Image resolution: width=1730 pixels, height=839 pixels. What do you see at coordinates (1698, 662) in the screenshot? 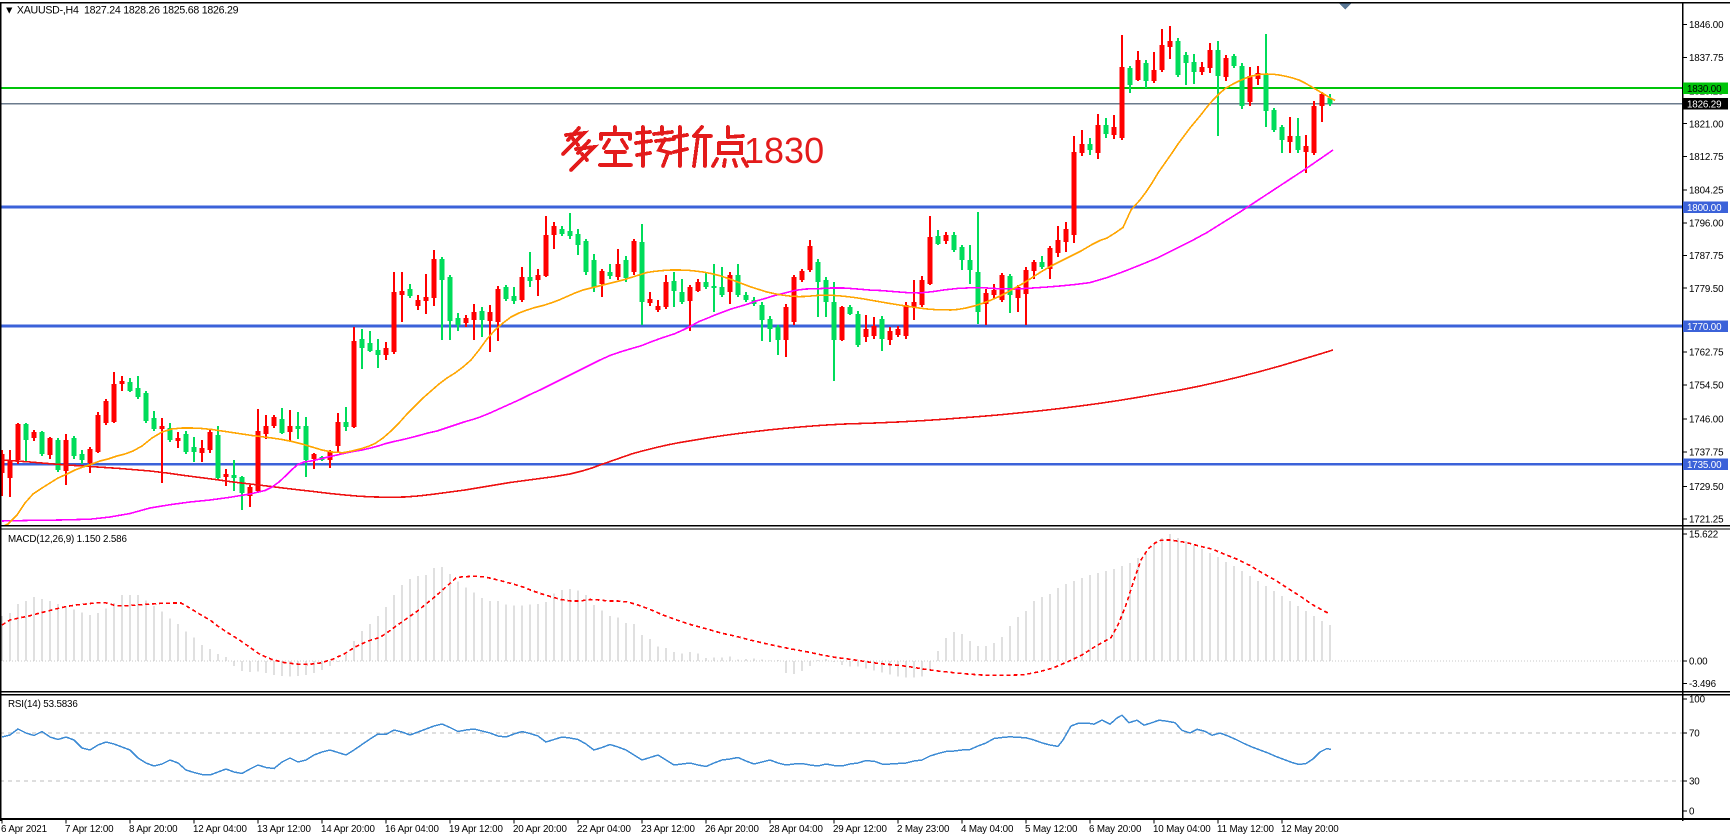
I see `svg-text: 0.00` at bounding box center [1698, 662].